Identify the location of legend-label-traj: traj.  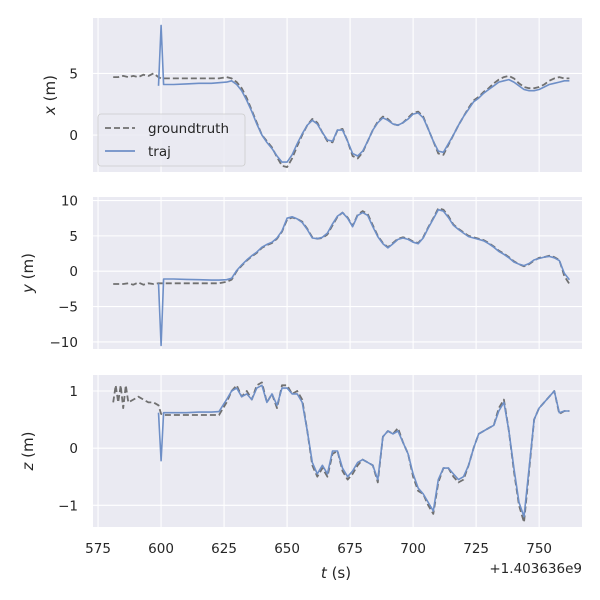
(159, 152).